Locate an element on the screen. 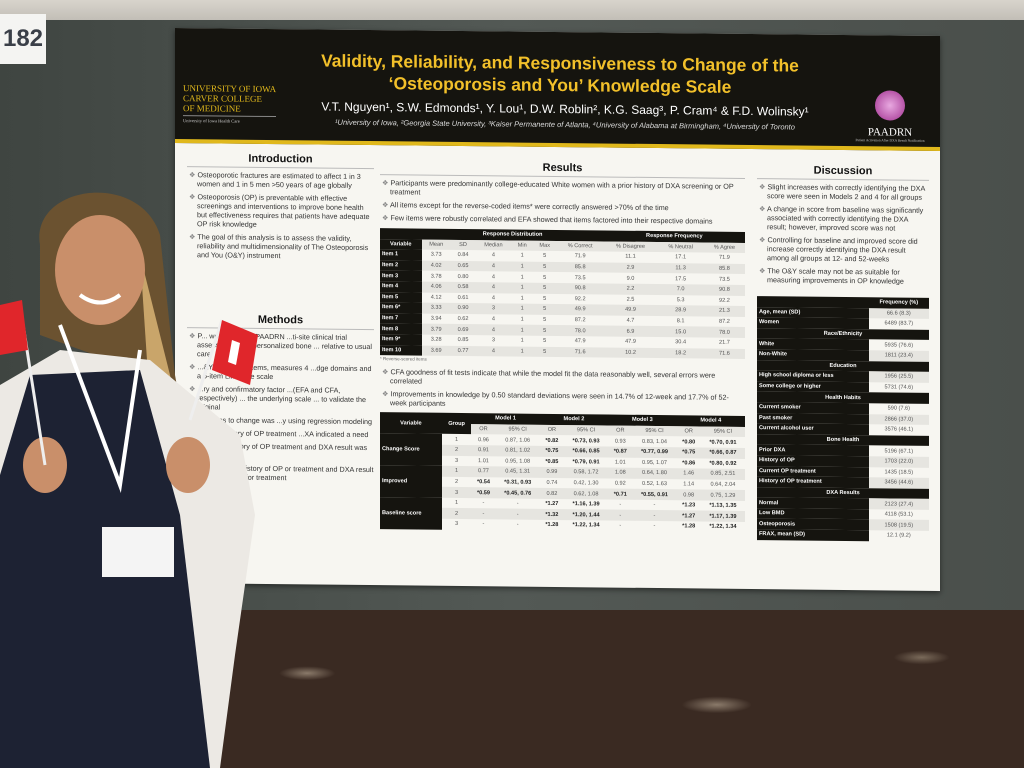 The width and height of the screenshot is (1024, 768). table-cell: 15.0 is located at coordinates (680, 332).